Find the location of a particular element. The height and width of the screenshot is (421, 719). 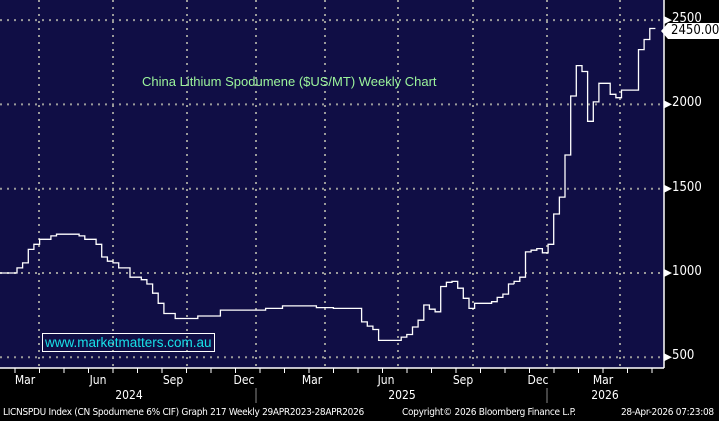

y-tick-label: 2500 is located at coordinates (687, 19).